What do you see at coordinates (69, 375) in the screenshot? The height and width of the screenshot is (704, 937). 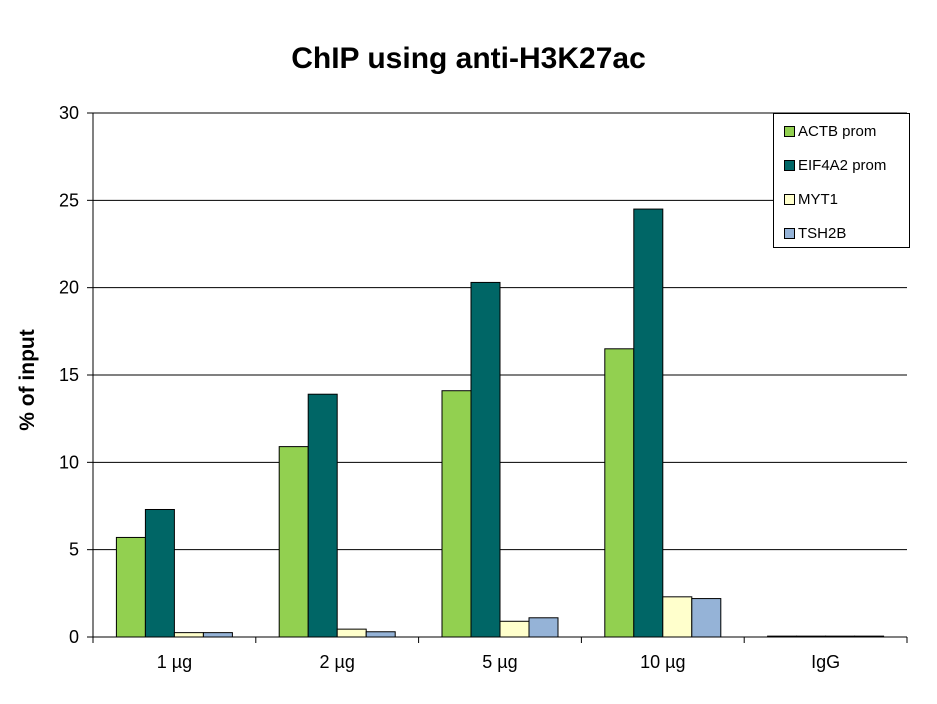 I see `y-tick-label: 15` at bounding box center [69, 375].